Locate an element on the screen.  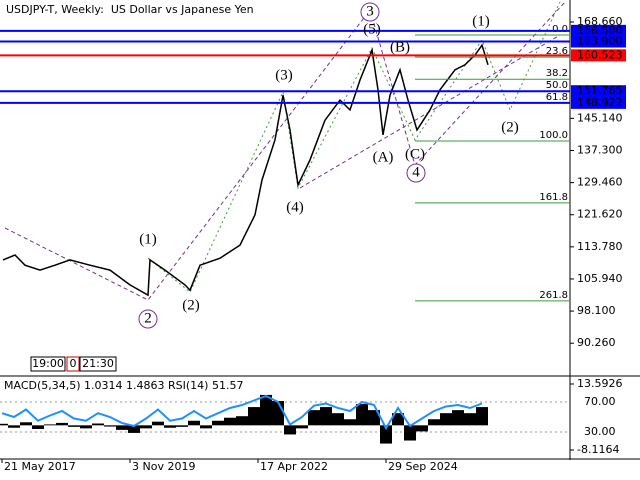
y2-tick-label: 30.00 is located at coordinates (600, 431).